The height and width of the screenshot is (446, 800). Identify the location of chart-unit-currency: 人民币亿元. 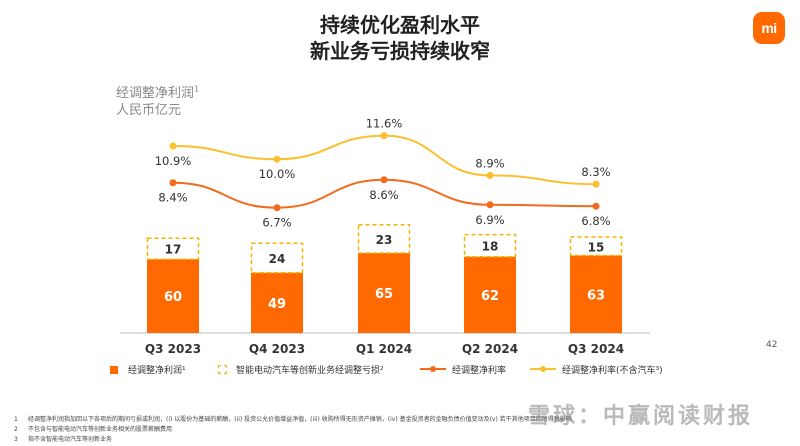
(149, 110).